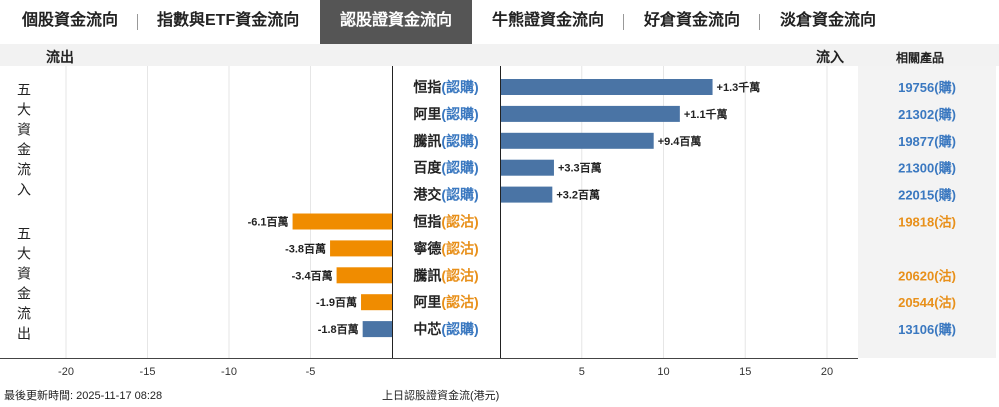  I want to click on row-label: 阿里(認沽), so click(445, 302).